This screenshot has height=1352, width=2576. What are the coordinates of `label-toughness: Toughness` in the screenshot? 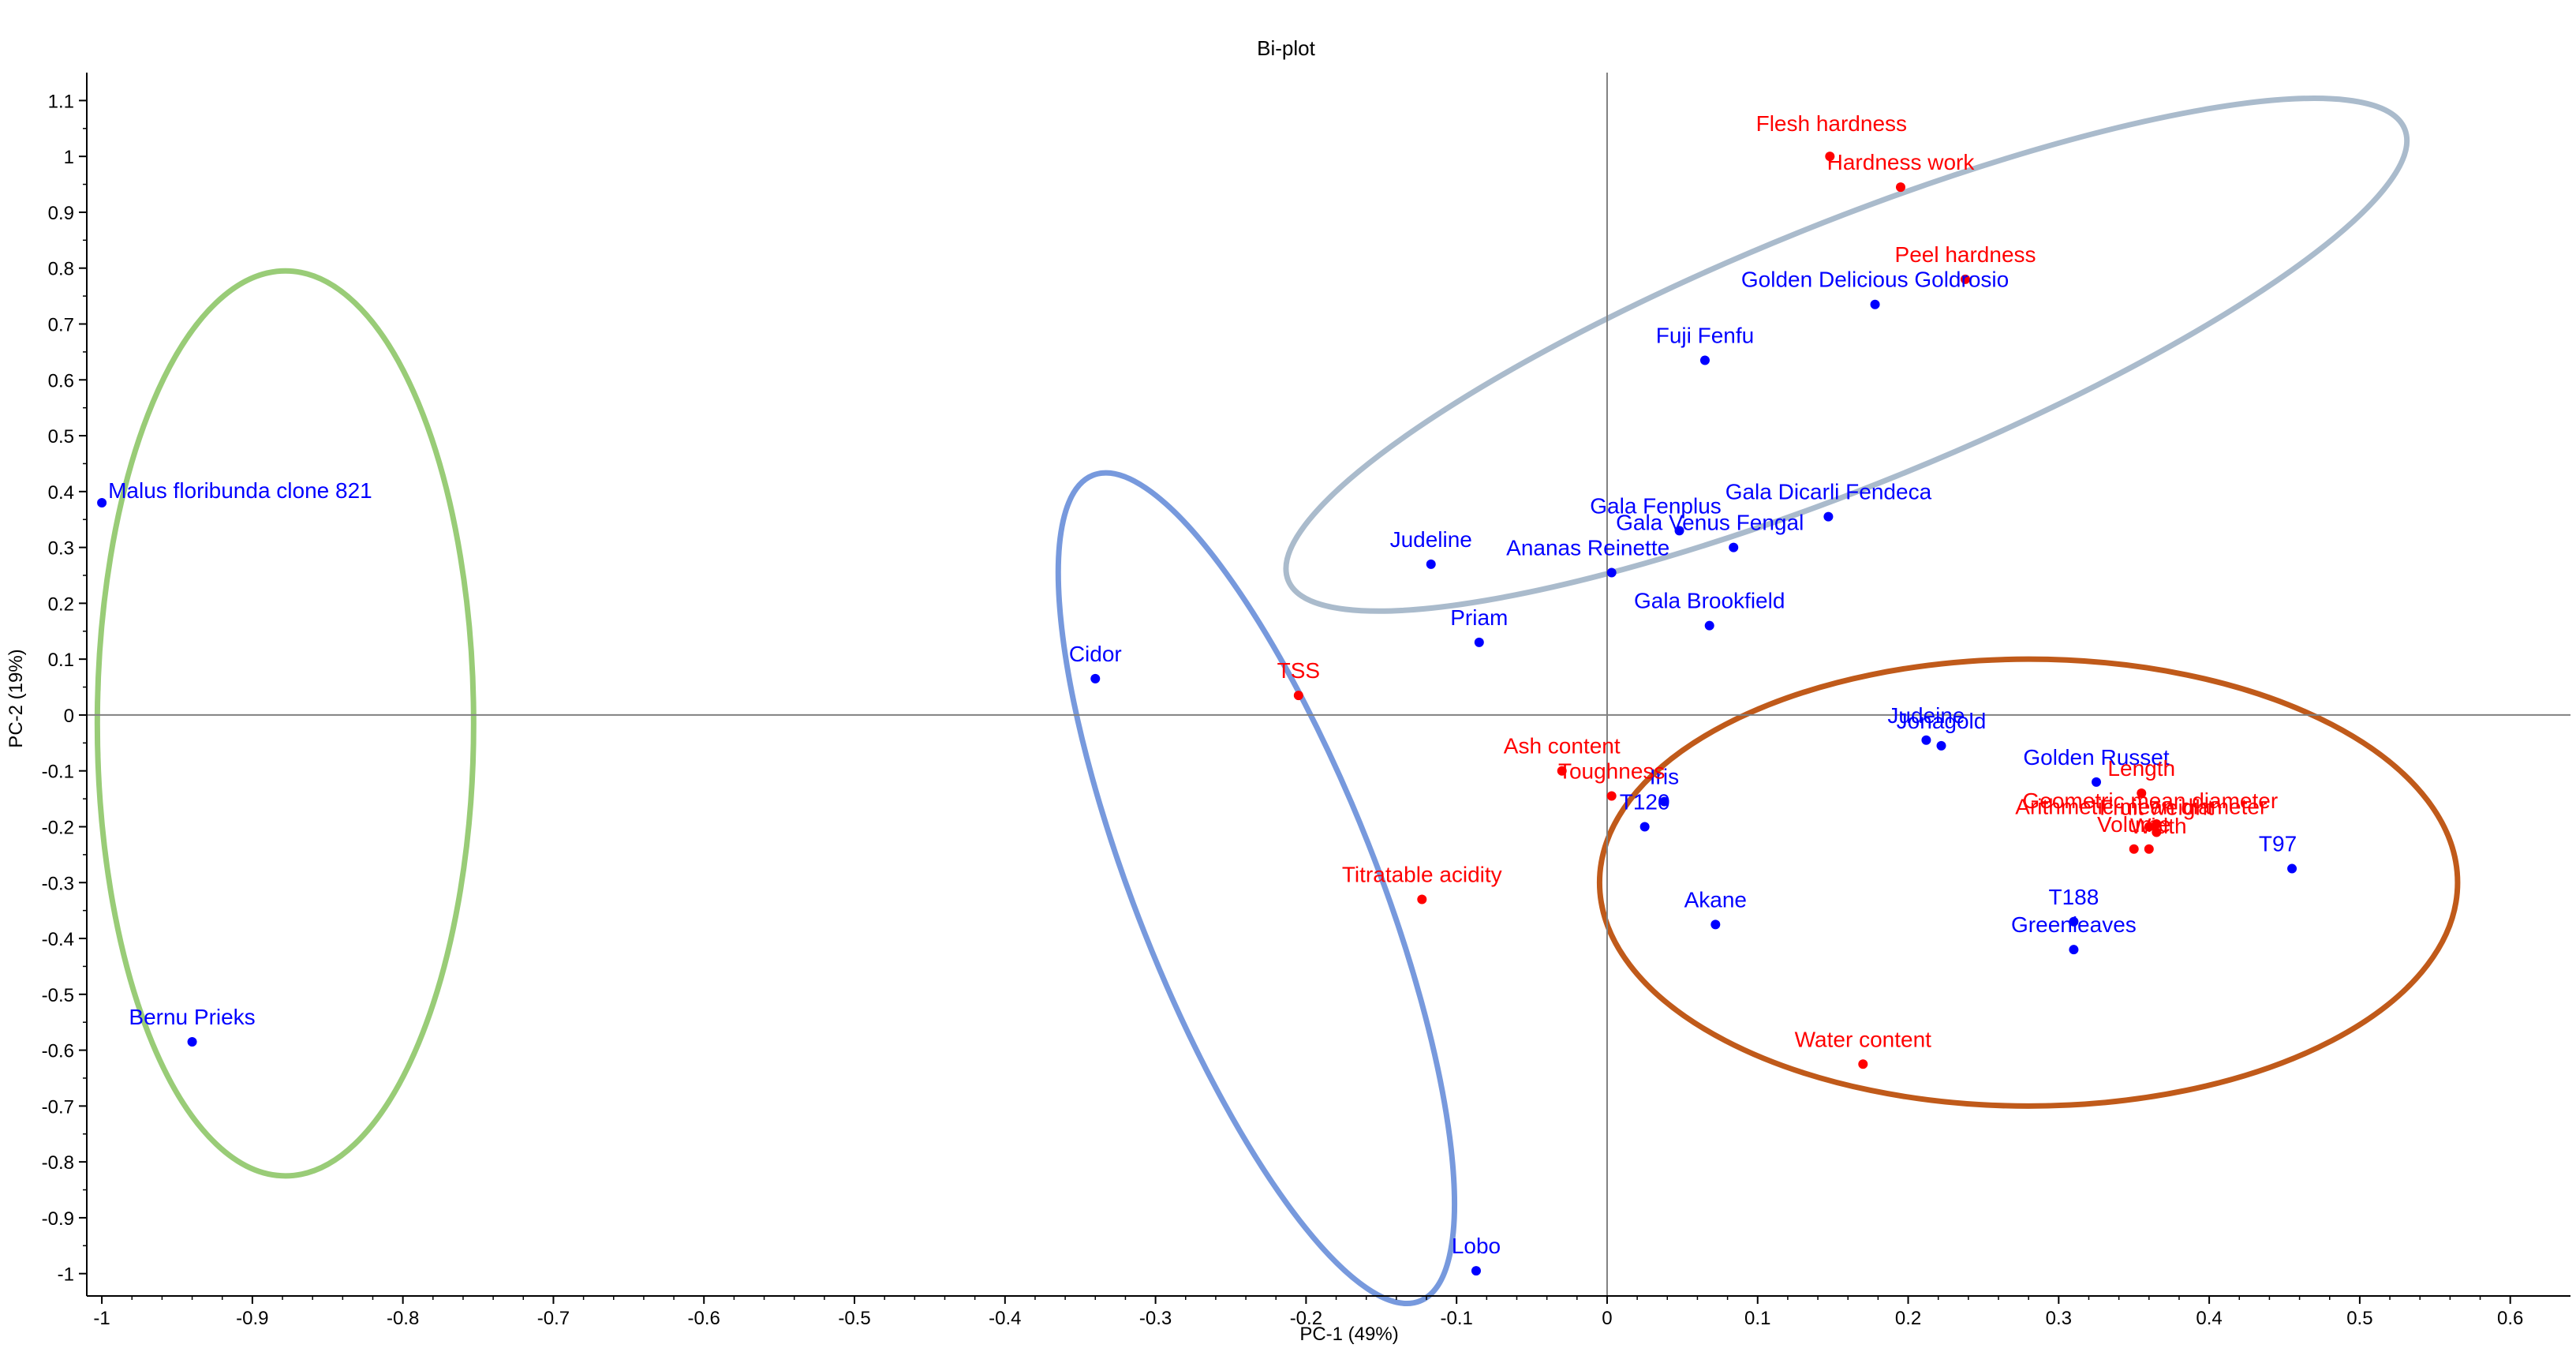 It's located at (1611, 771).